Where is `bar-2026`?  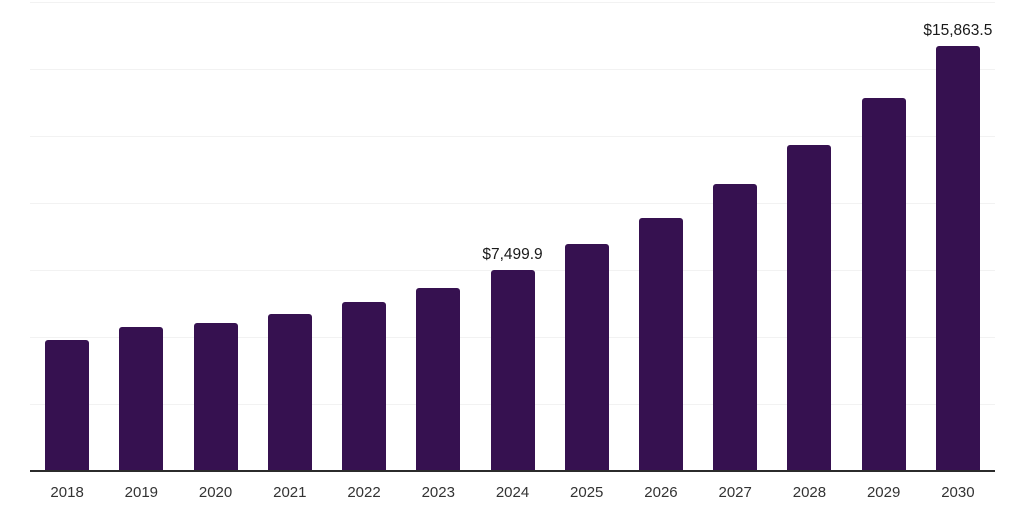
bar-2026 is located at coordinates (660, 344).